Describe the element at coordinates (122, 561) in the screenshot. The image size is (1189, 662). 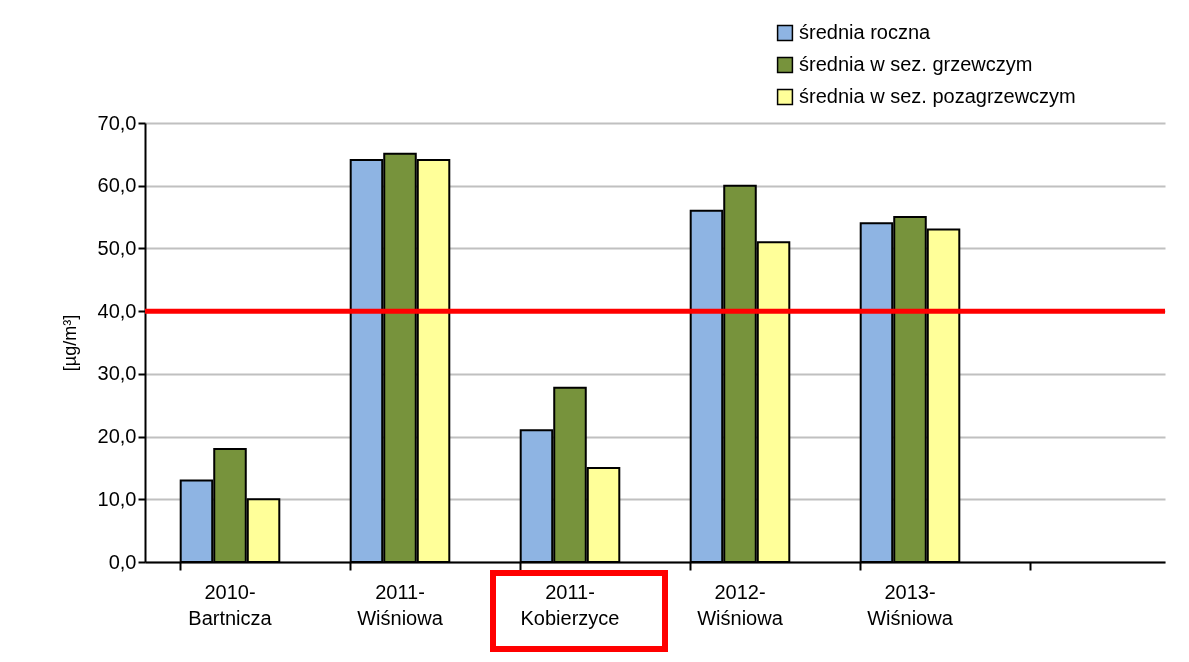
I see `y-tick-label: 0,0` at that location.